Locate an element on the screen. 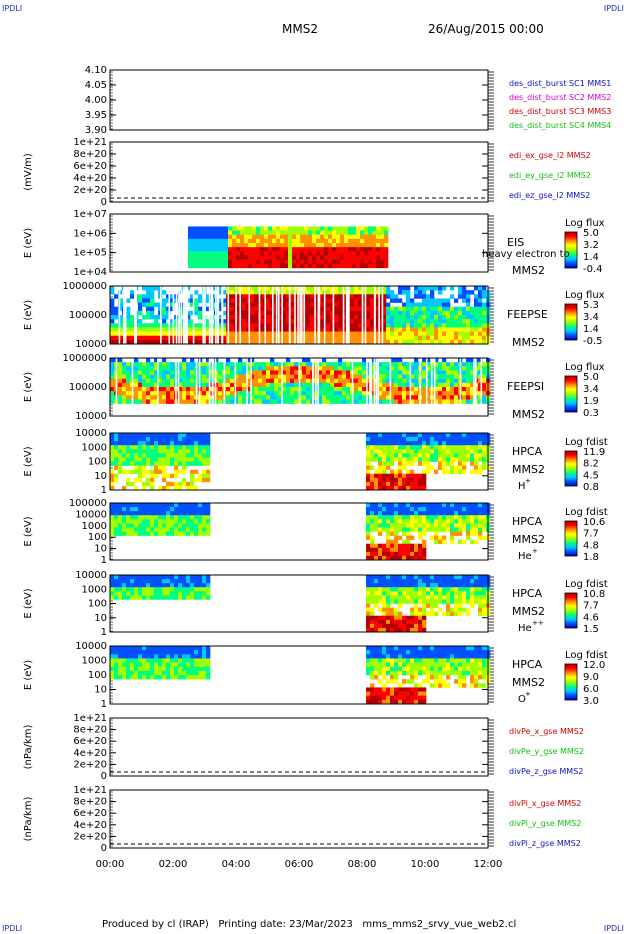 The image size is (630, 934). panel-hpca_hepp-ytick-label: 1000 is located at coordinates (94, 589).